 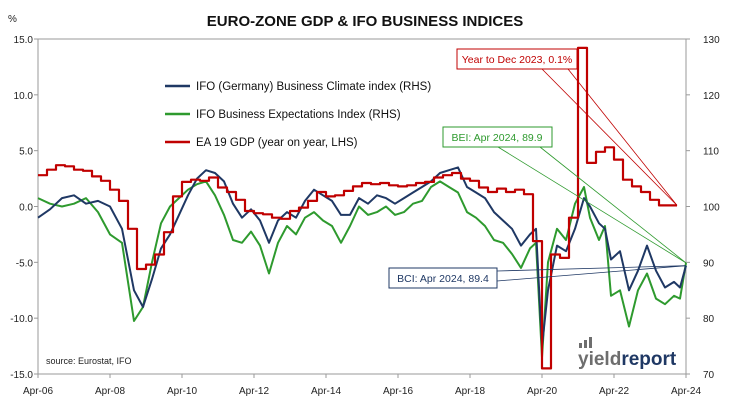 What do you see at coordinates (398, 391) in the screenshot?
I see `x-axis-tick-label: Apr-16` at bounding box center [398, 391].